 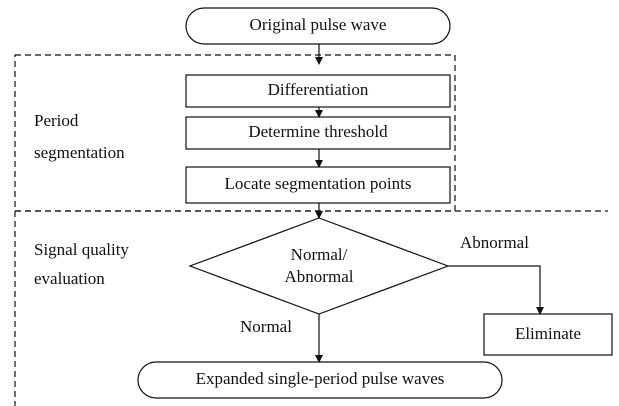 I want to click on node-label: Determine threshold, so click(x=318, y=131).